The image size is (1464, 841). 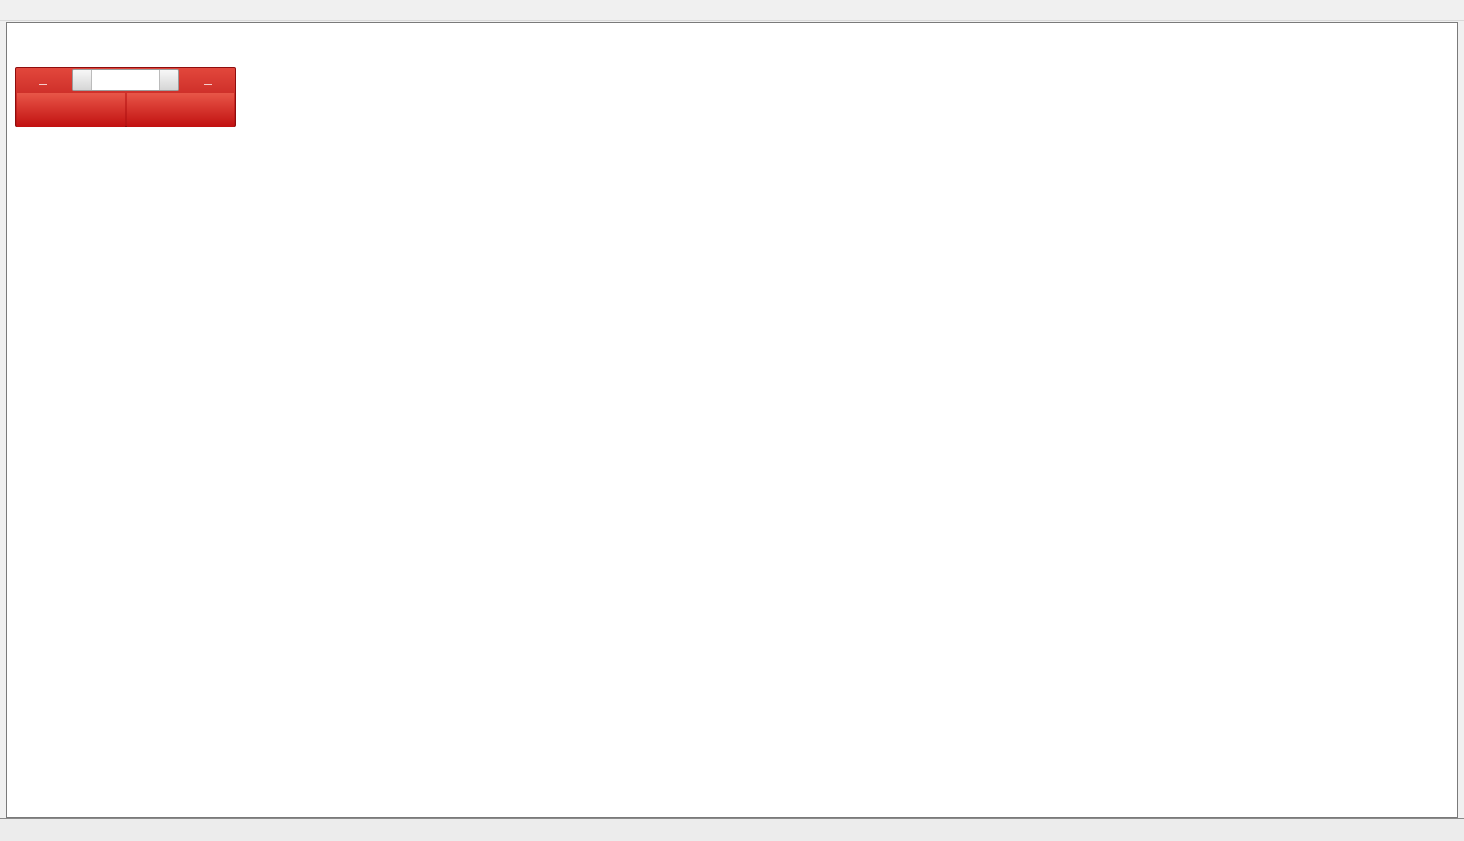 I want to click on volume-input, so click(x=125, y=80).